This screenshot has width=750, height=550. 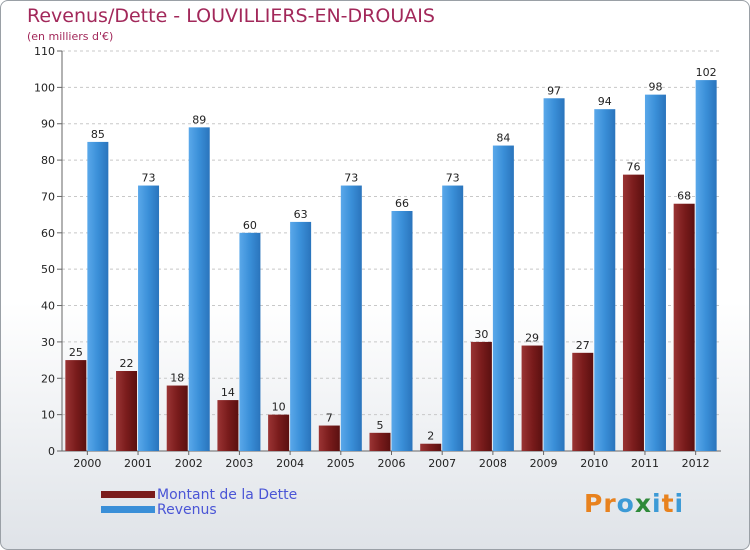 I want to click on legend-item-dette: Montant de la Dette, so click(x=199, y=494).